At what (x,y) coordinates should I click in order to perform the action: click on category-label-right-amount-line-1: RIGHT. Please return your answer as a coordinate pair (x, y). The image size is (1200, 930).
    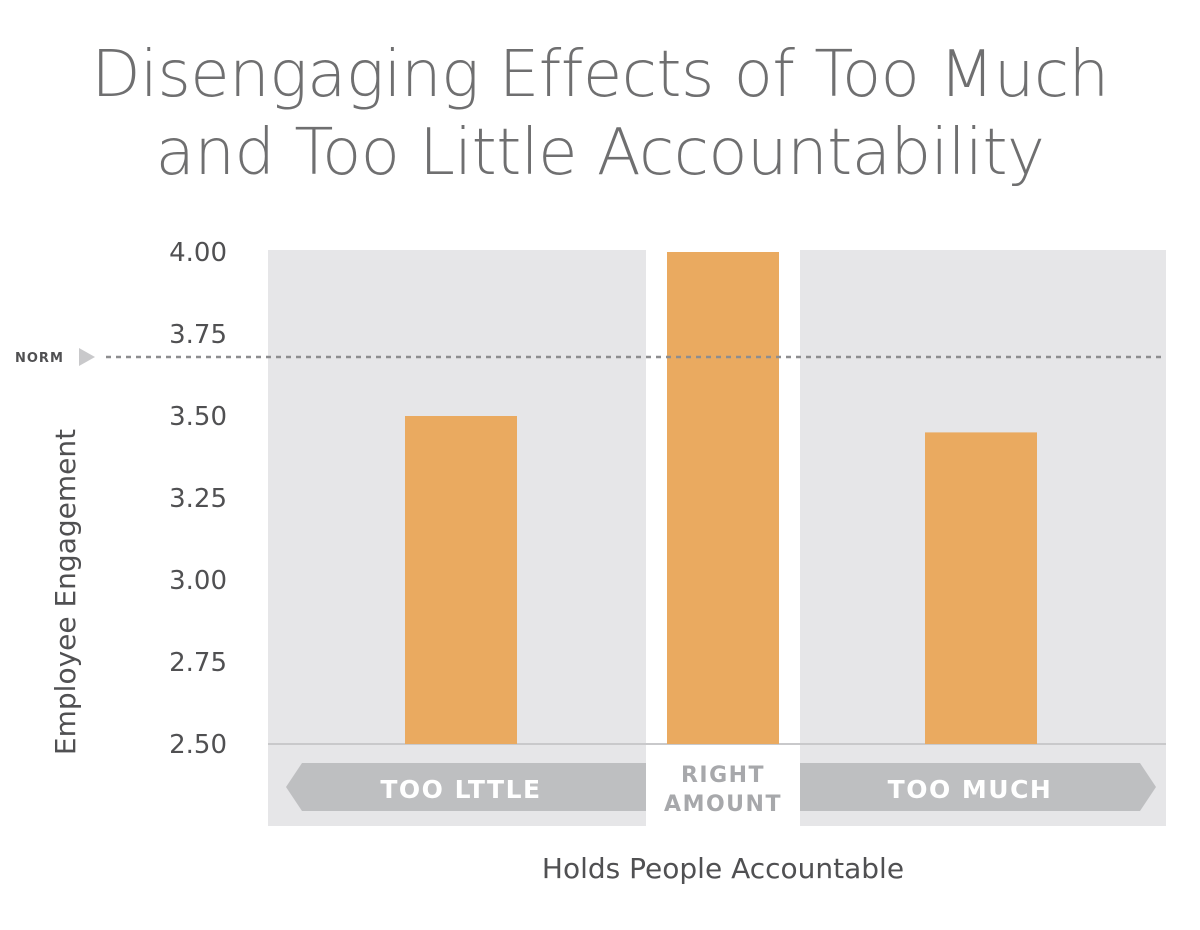
    Looking at the image, I should click on (723, 775).